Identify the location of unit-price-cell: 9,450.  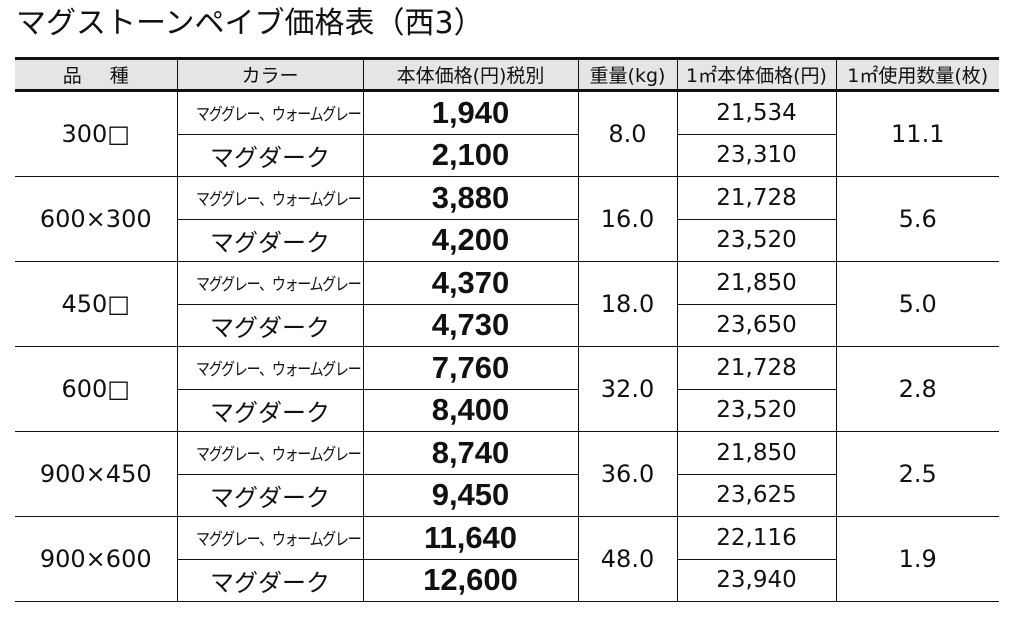
(470, 495).